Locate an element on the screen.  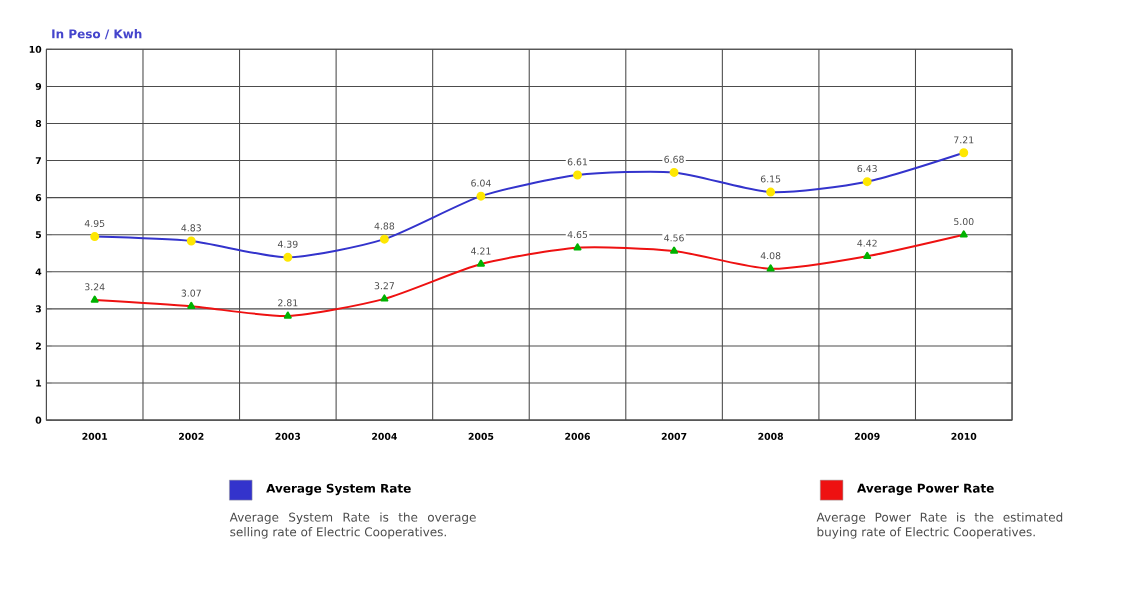
text: Average System Rate is the overage selling rate of Electric Cooperatives. is located at coordinates (352, 525).